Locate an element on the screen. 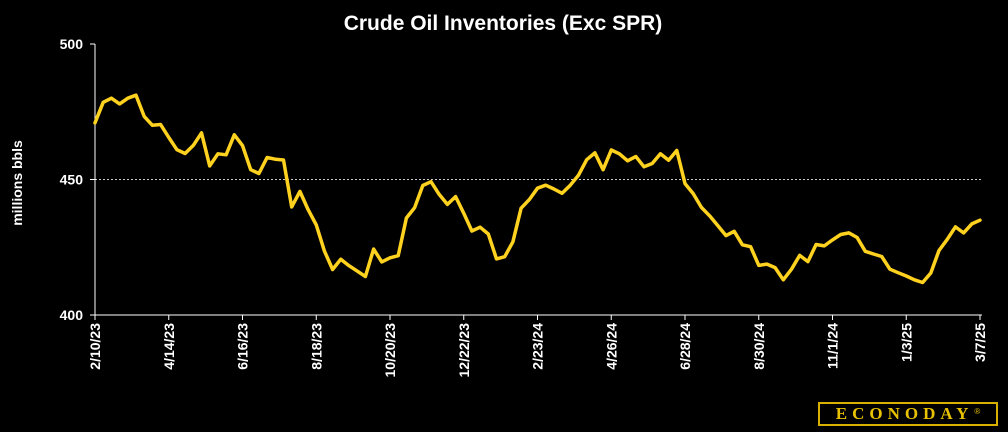  x-tick-label: 6/16/23 is located at coordinates (243, 346).